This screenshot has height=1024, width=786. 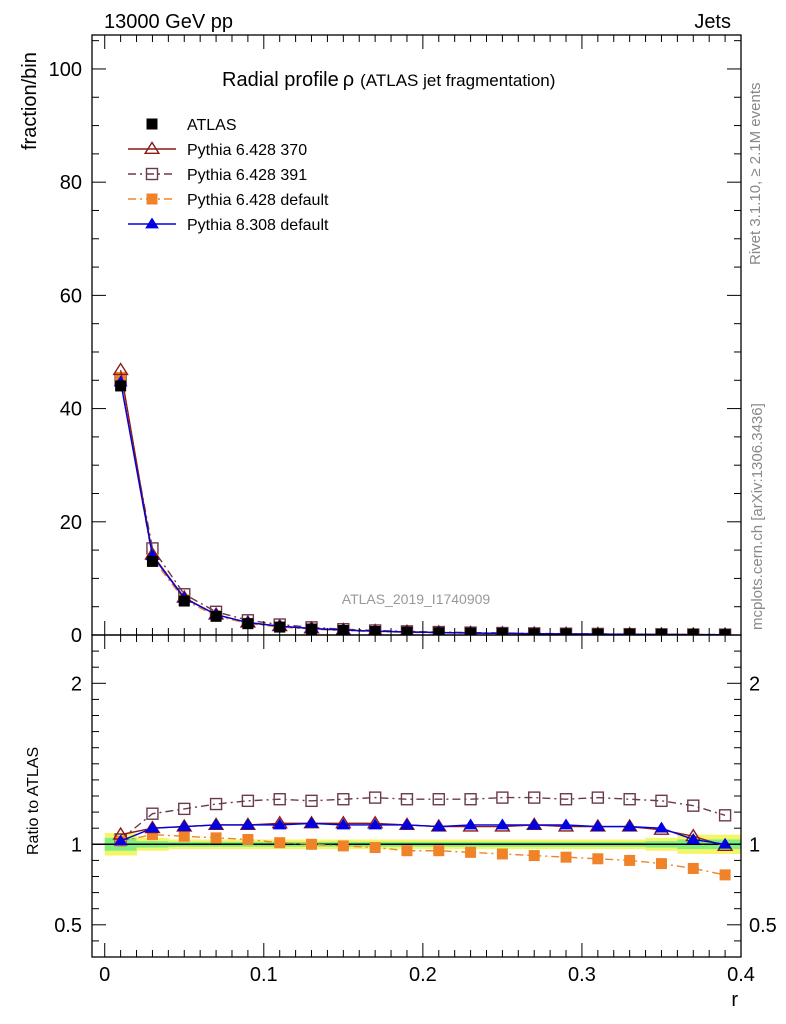 I want to click on legend-label: Pythia 6.428 370, so click(x=247, y=150).